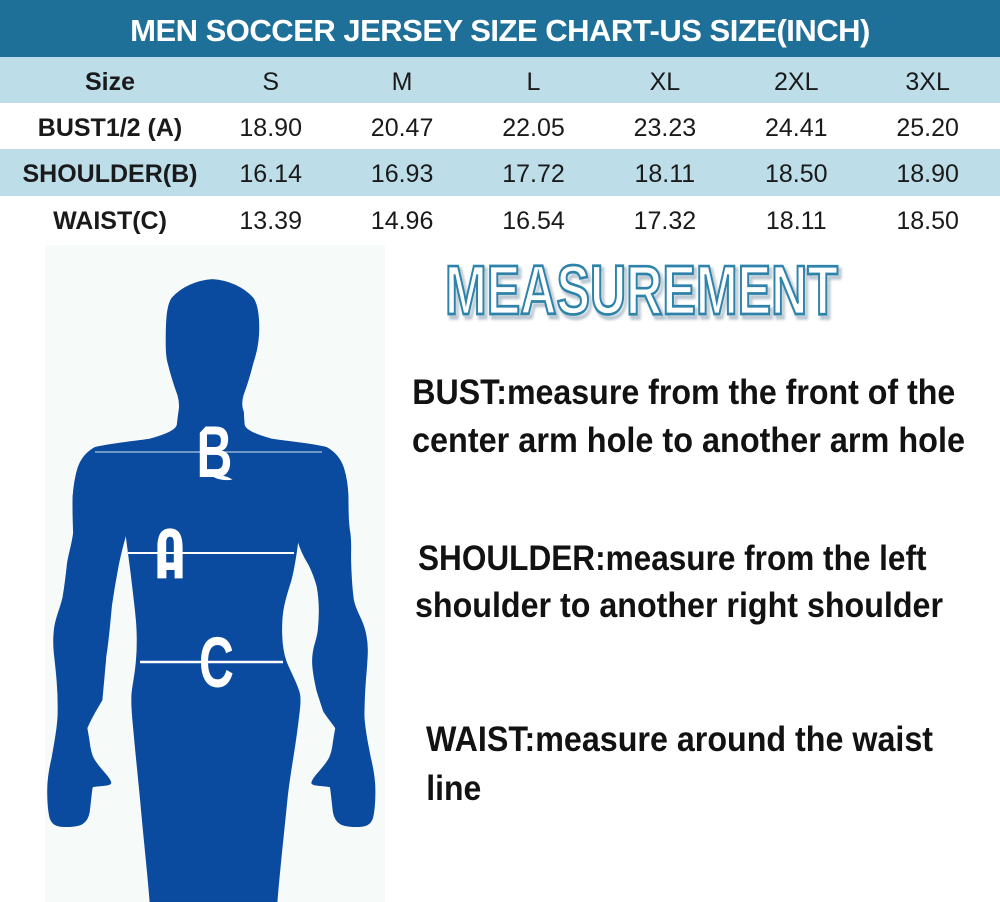  I want to click on svg-text:center arm hole to another arm: center arm hole to another arm hole, so click(688, 440).